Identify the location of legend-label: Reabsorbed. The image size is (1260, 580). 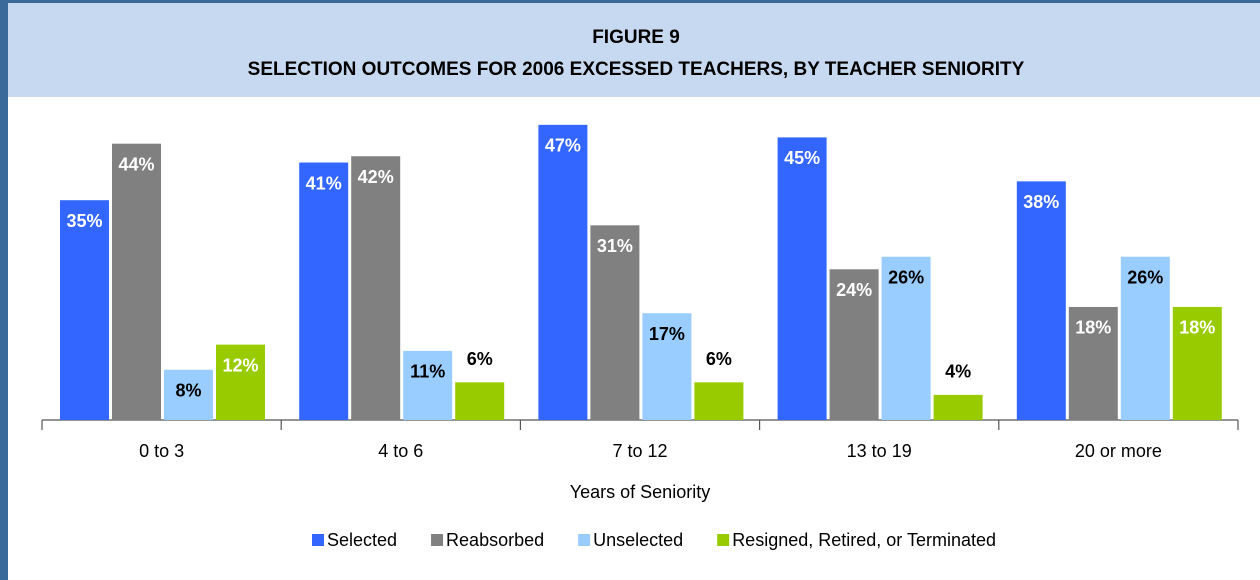
(495, 540).